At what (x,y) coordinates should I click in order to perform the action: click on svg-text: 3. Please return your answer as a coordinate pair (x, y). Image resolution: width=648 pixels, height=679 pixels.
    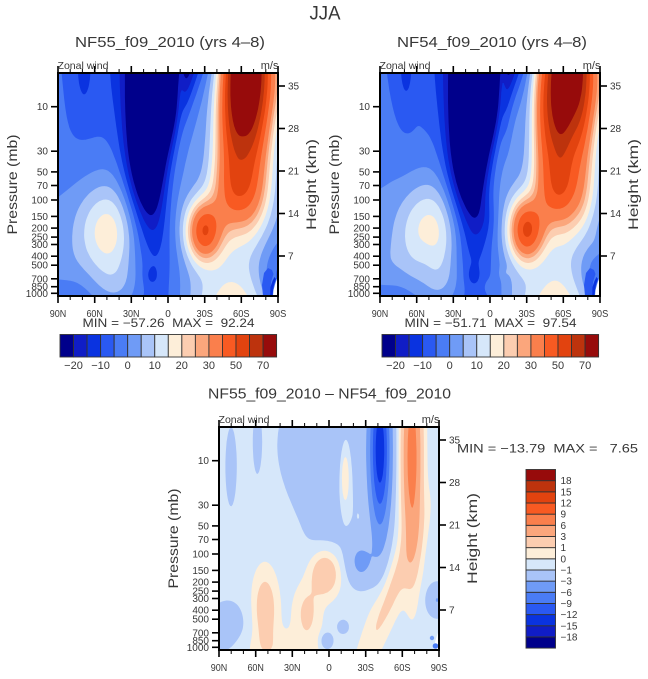
    Looking at the image, I should click on (564, 537).